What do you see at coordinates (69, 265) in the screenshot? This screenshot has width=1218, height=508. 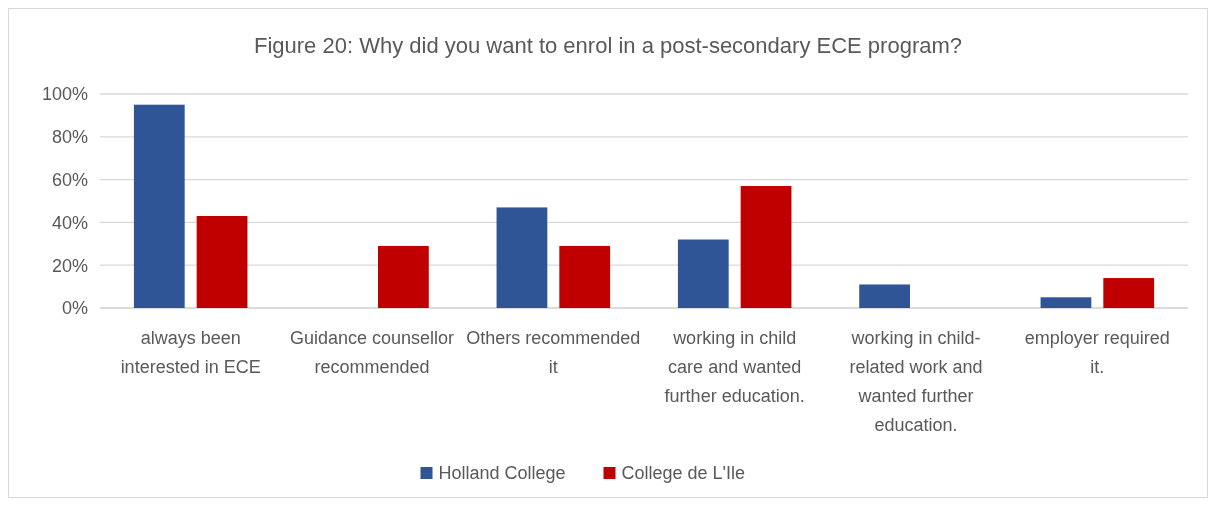 I see `y-tick-label: 20%` at bounding box center [69, 265].